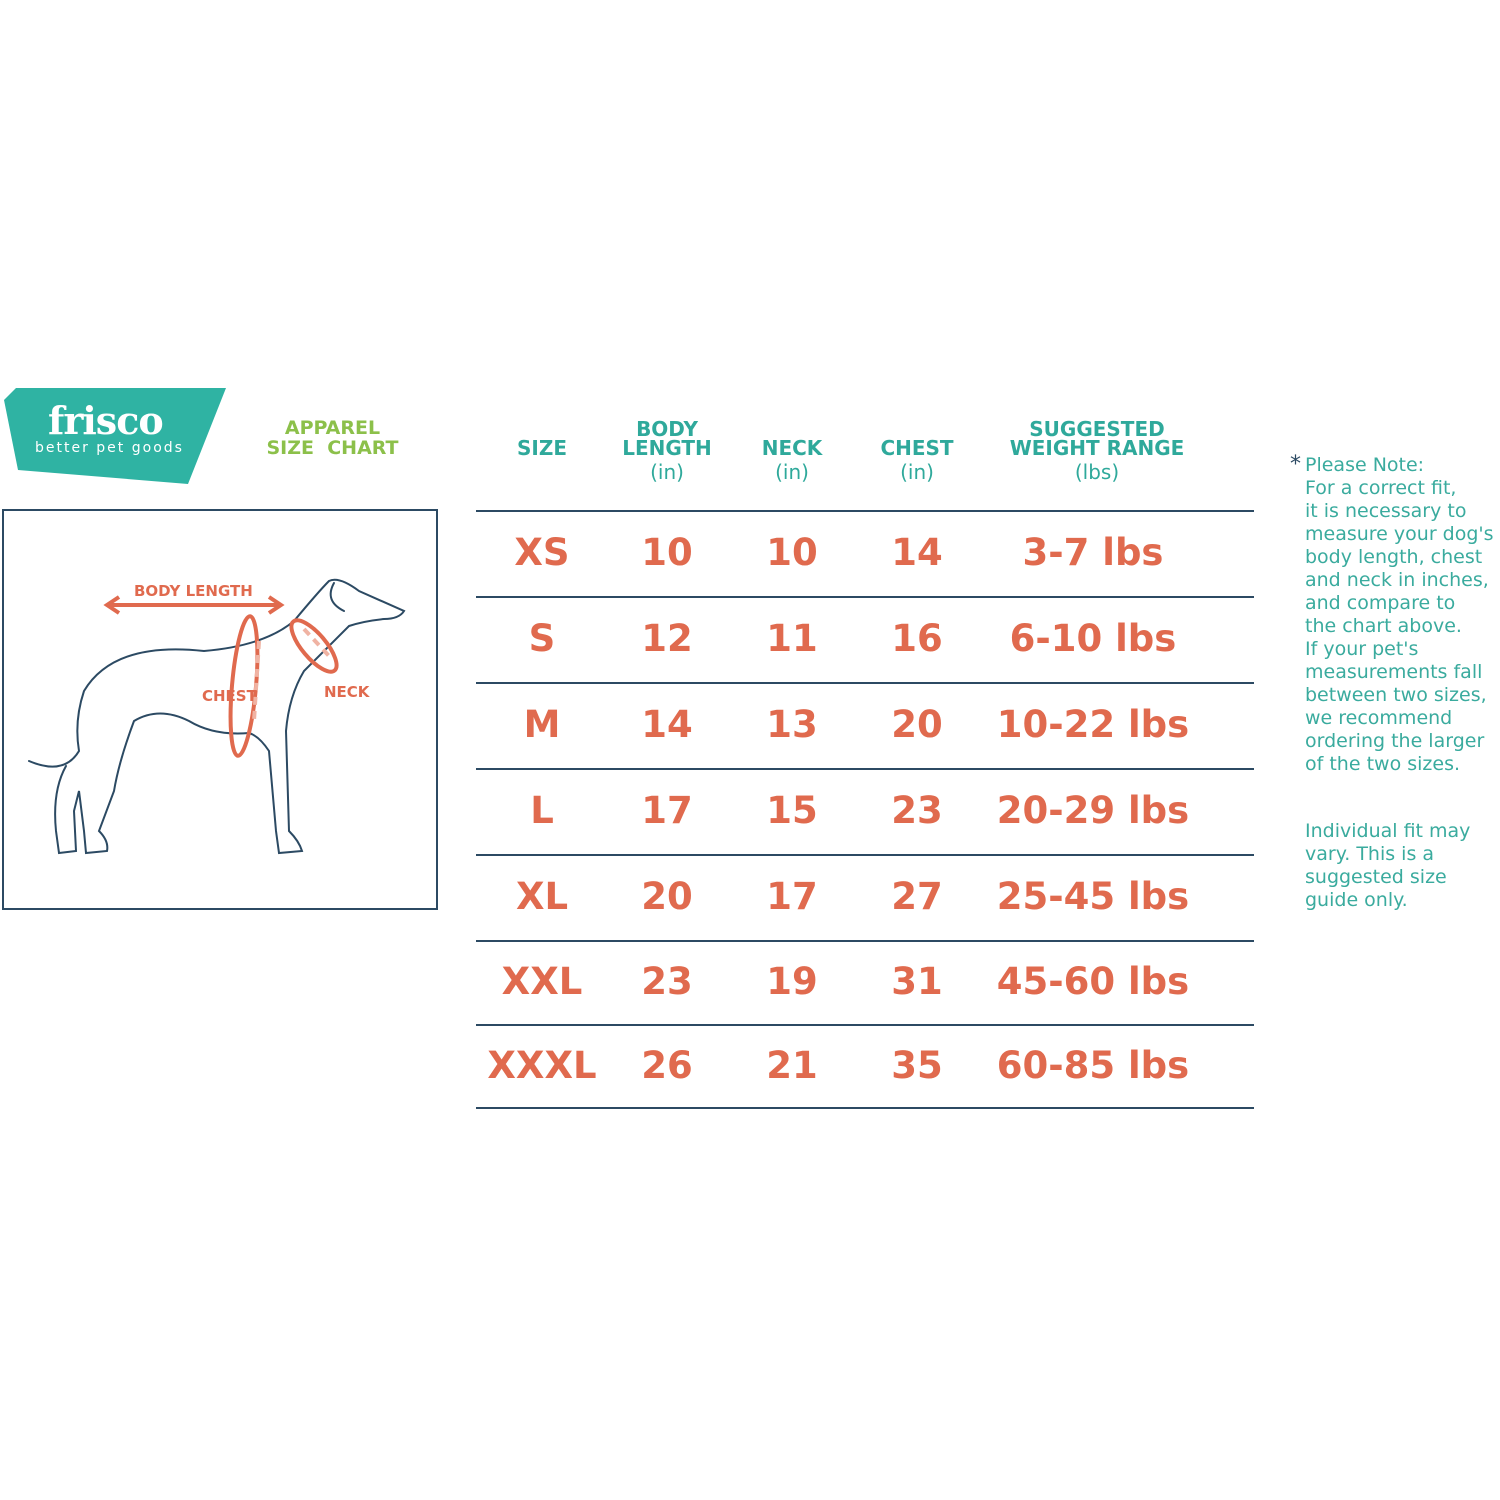 The height and width of the screenshot is (1500, 1500). What do you see at coordinates (542, 638) in the screenshot?
I see `table-cell: S` at bounding box center [542, 638].